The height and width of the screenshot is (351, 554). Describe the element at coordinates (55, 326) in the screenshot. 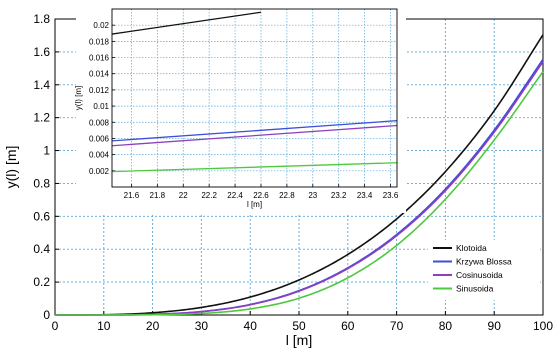

I see `x-tick-label: 0` at that location.